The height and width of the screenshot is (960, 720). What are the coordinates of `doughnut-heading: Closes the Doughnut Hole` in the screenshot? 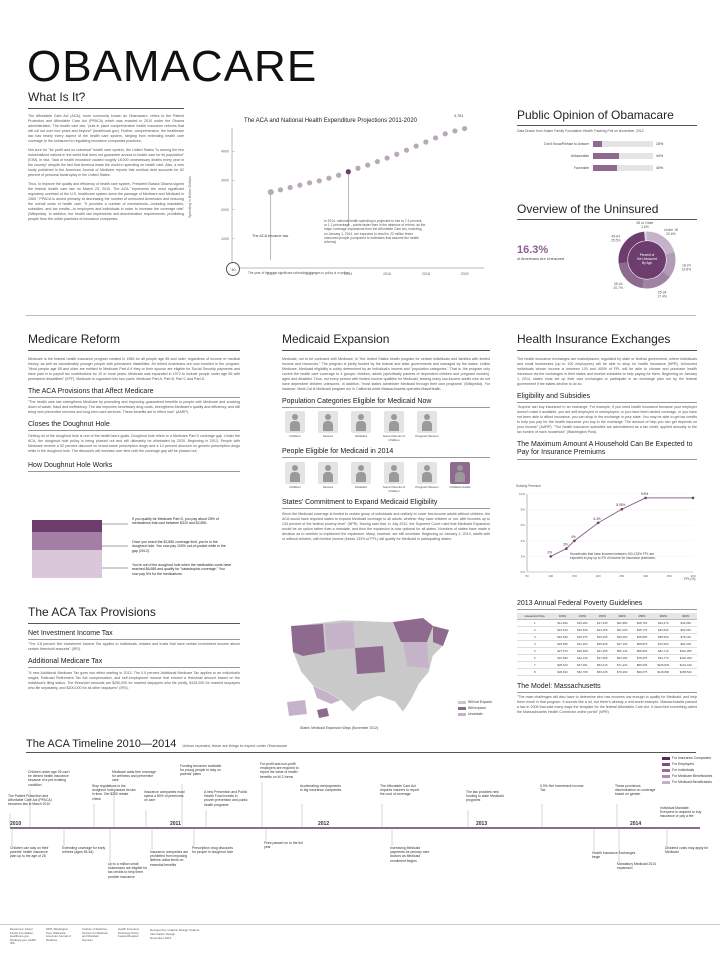 It's located at (69, 425).